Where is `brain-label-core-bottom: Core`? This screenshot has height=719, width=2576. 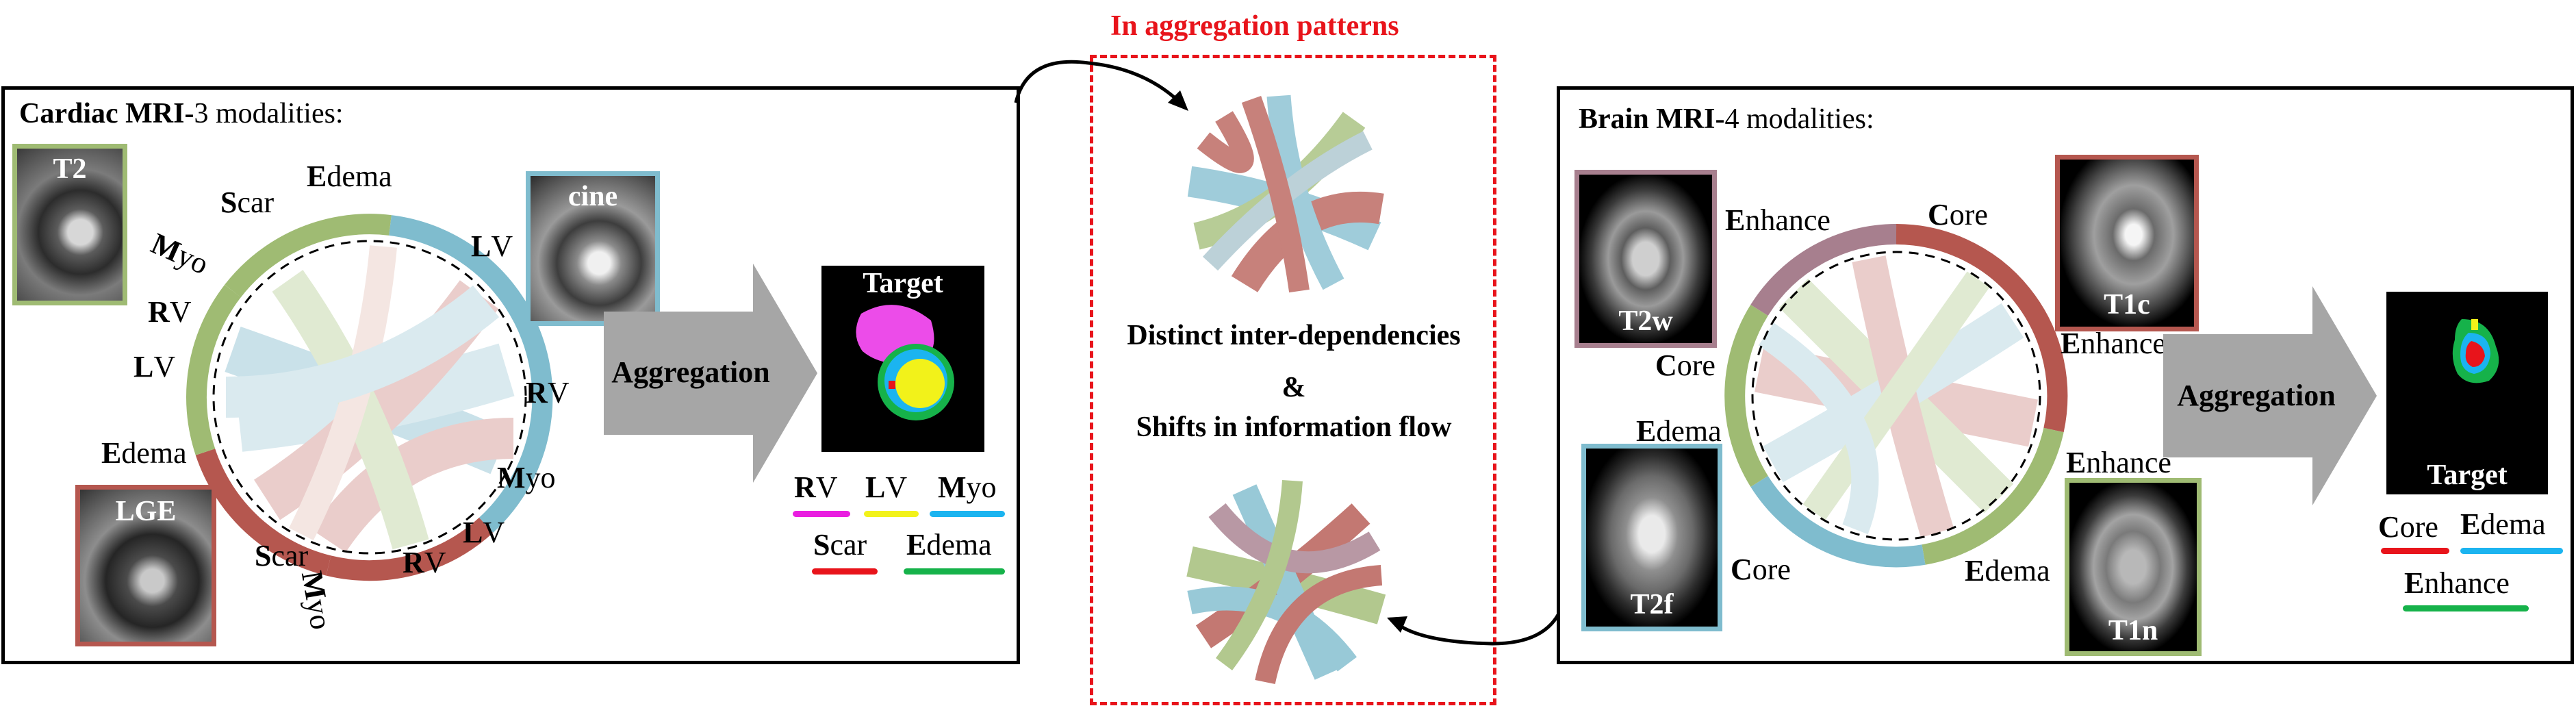
brain-label-core-bottom: Core is located at coordinates (1761, 569).